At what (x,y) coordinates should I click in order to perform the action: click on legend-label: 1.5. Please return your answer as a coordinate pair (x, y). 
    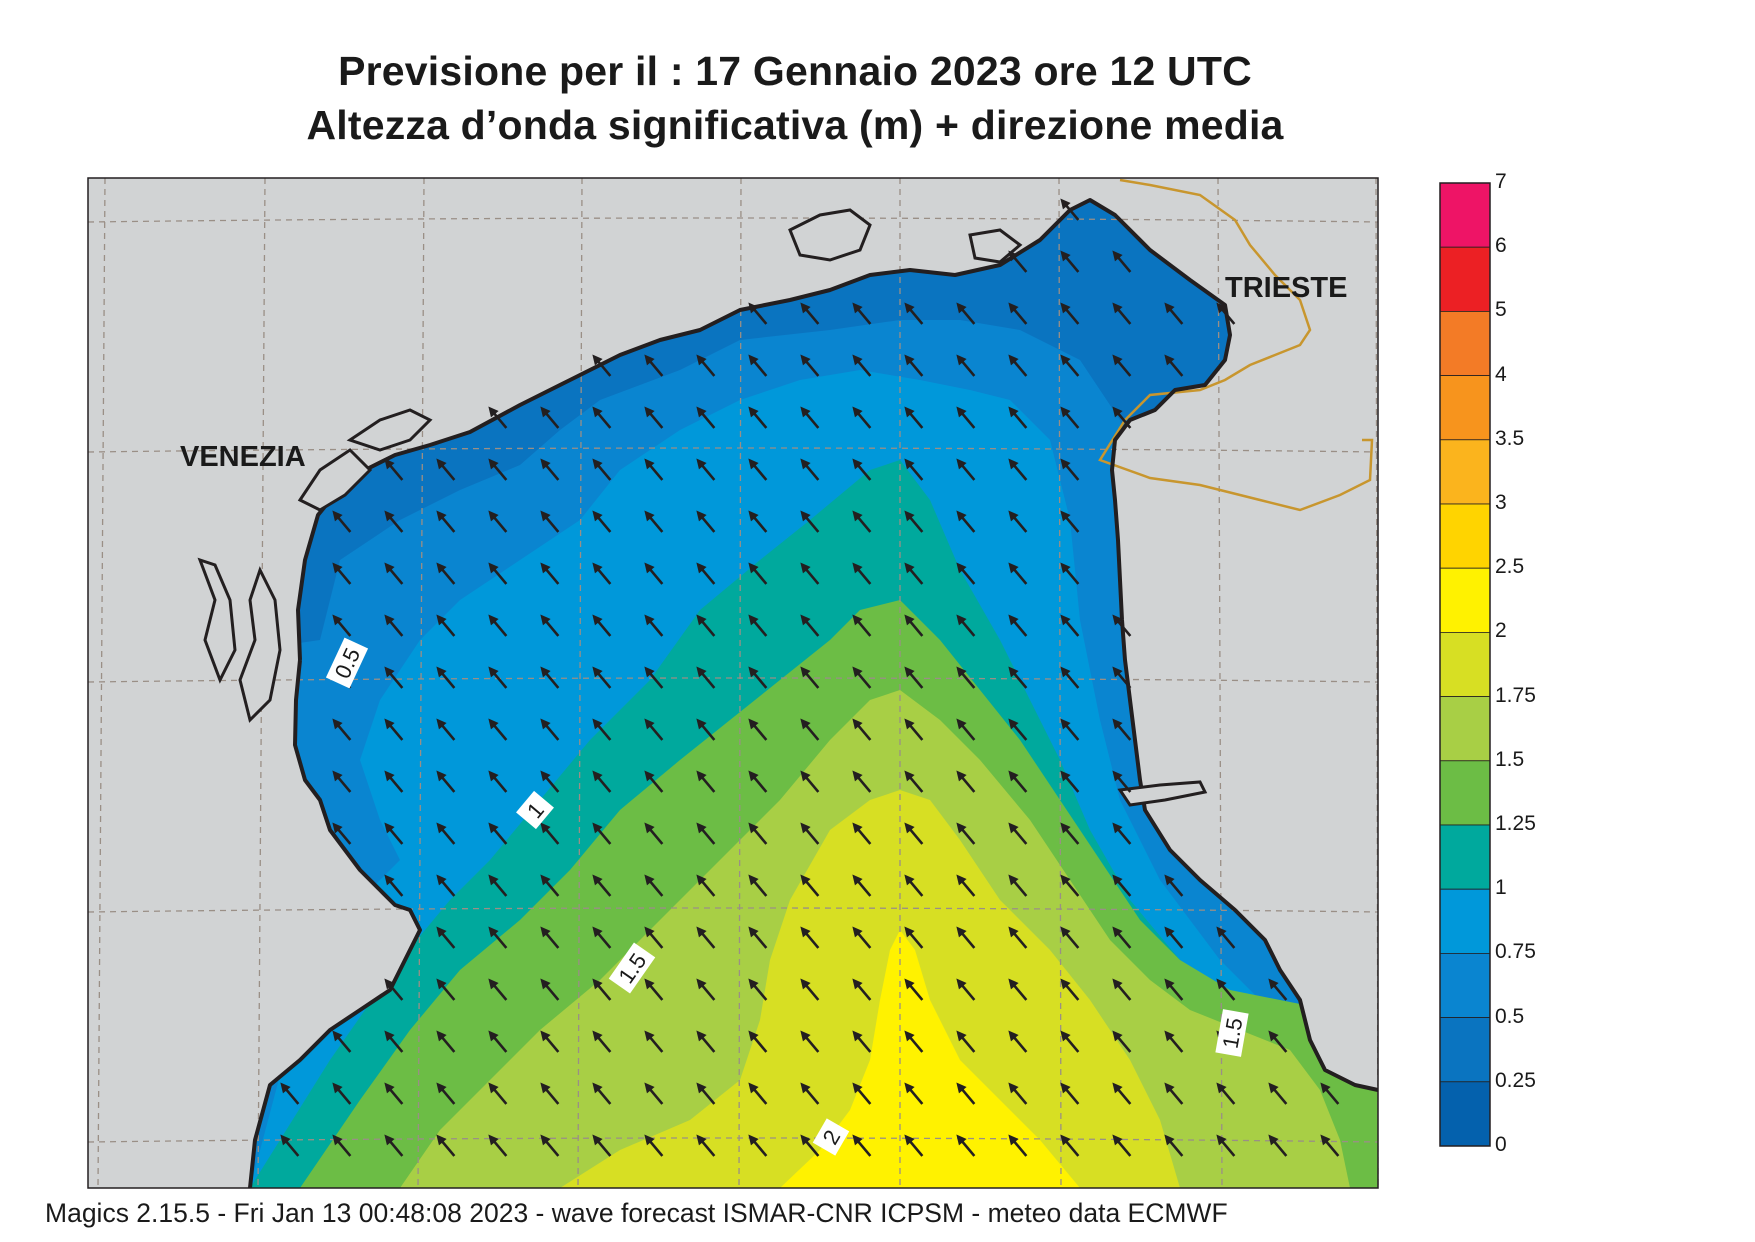
    Looking at the image, I should click on (1510, 759).